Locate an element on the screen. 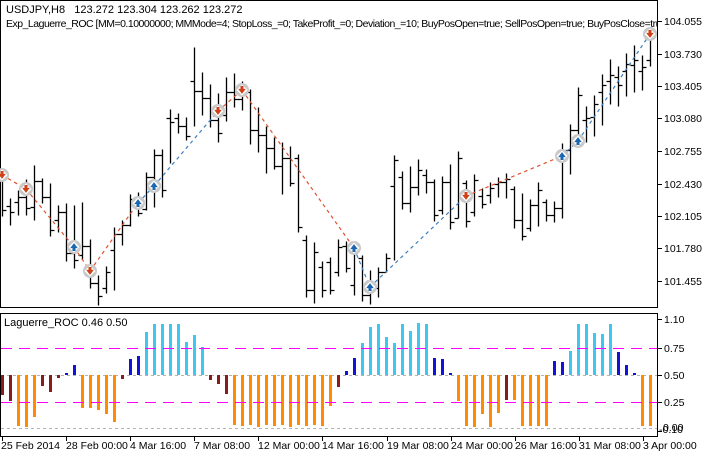 The width and height of the screenshot is (709, 458). svg-text: 103.730 is located at coordinates (683, 55).